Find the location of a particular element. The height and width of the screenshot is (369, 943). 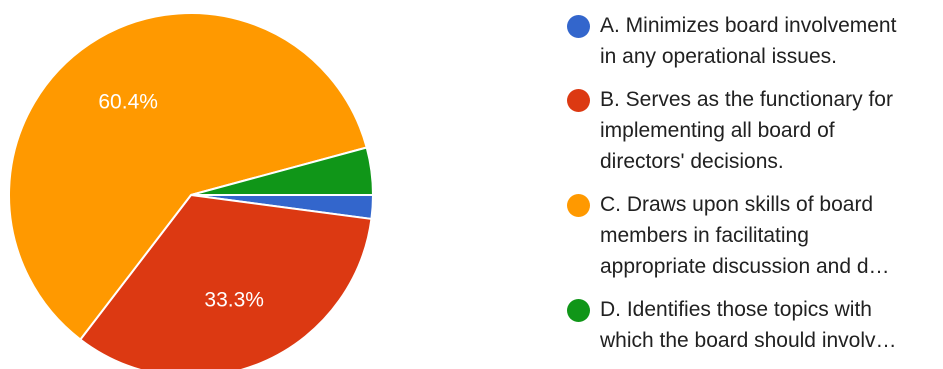

slice-label-c: 60.4% is located at coordinates (128, 101).